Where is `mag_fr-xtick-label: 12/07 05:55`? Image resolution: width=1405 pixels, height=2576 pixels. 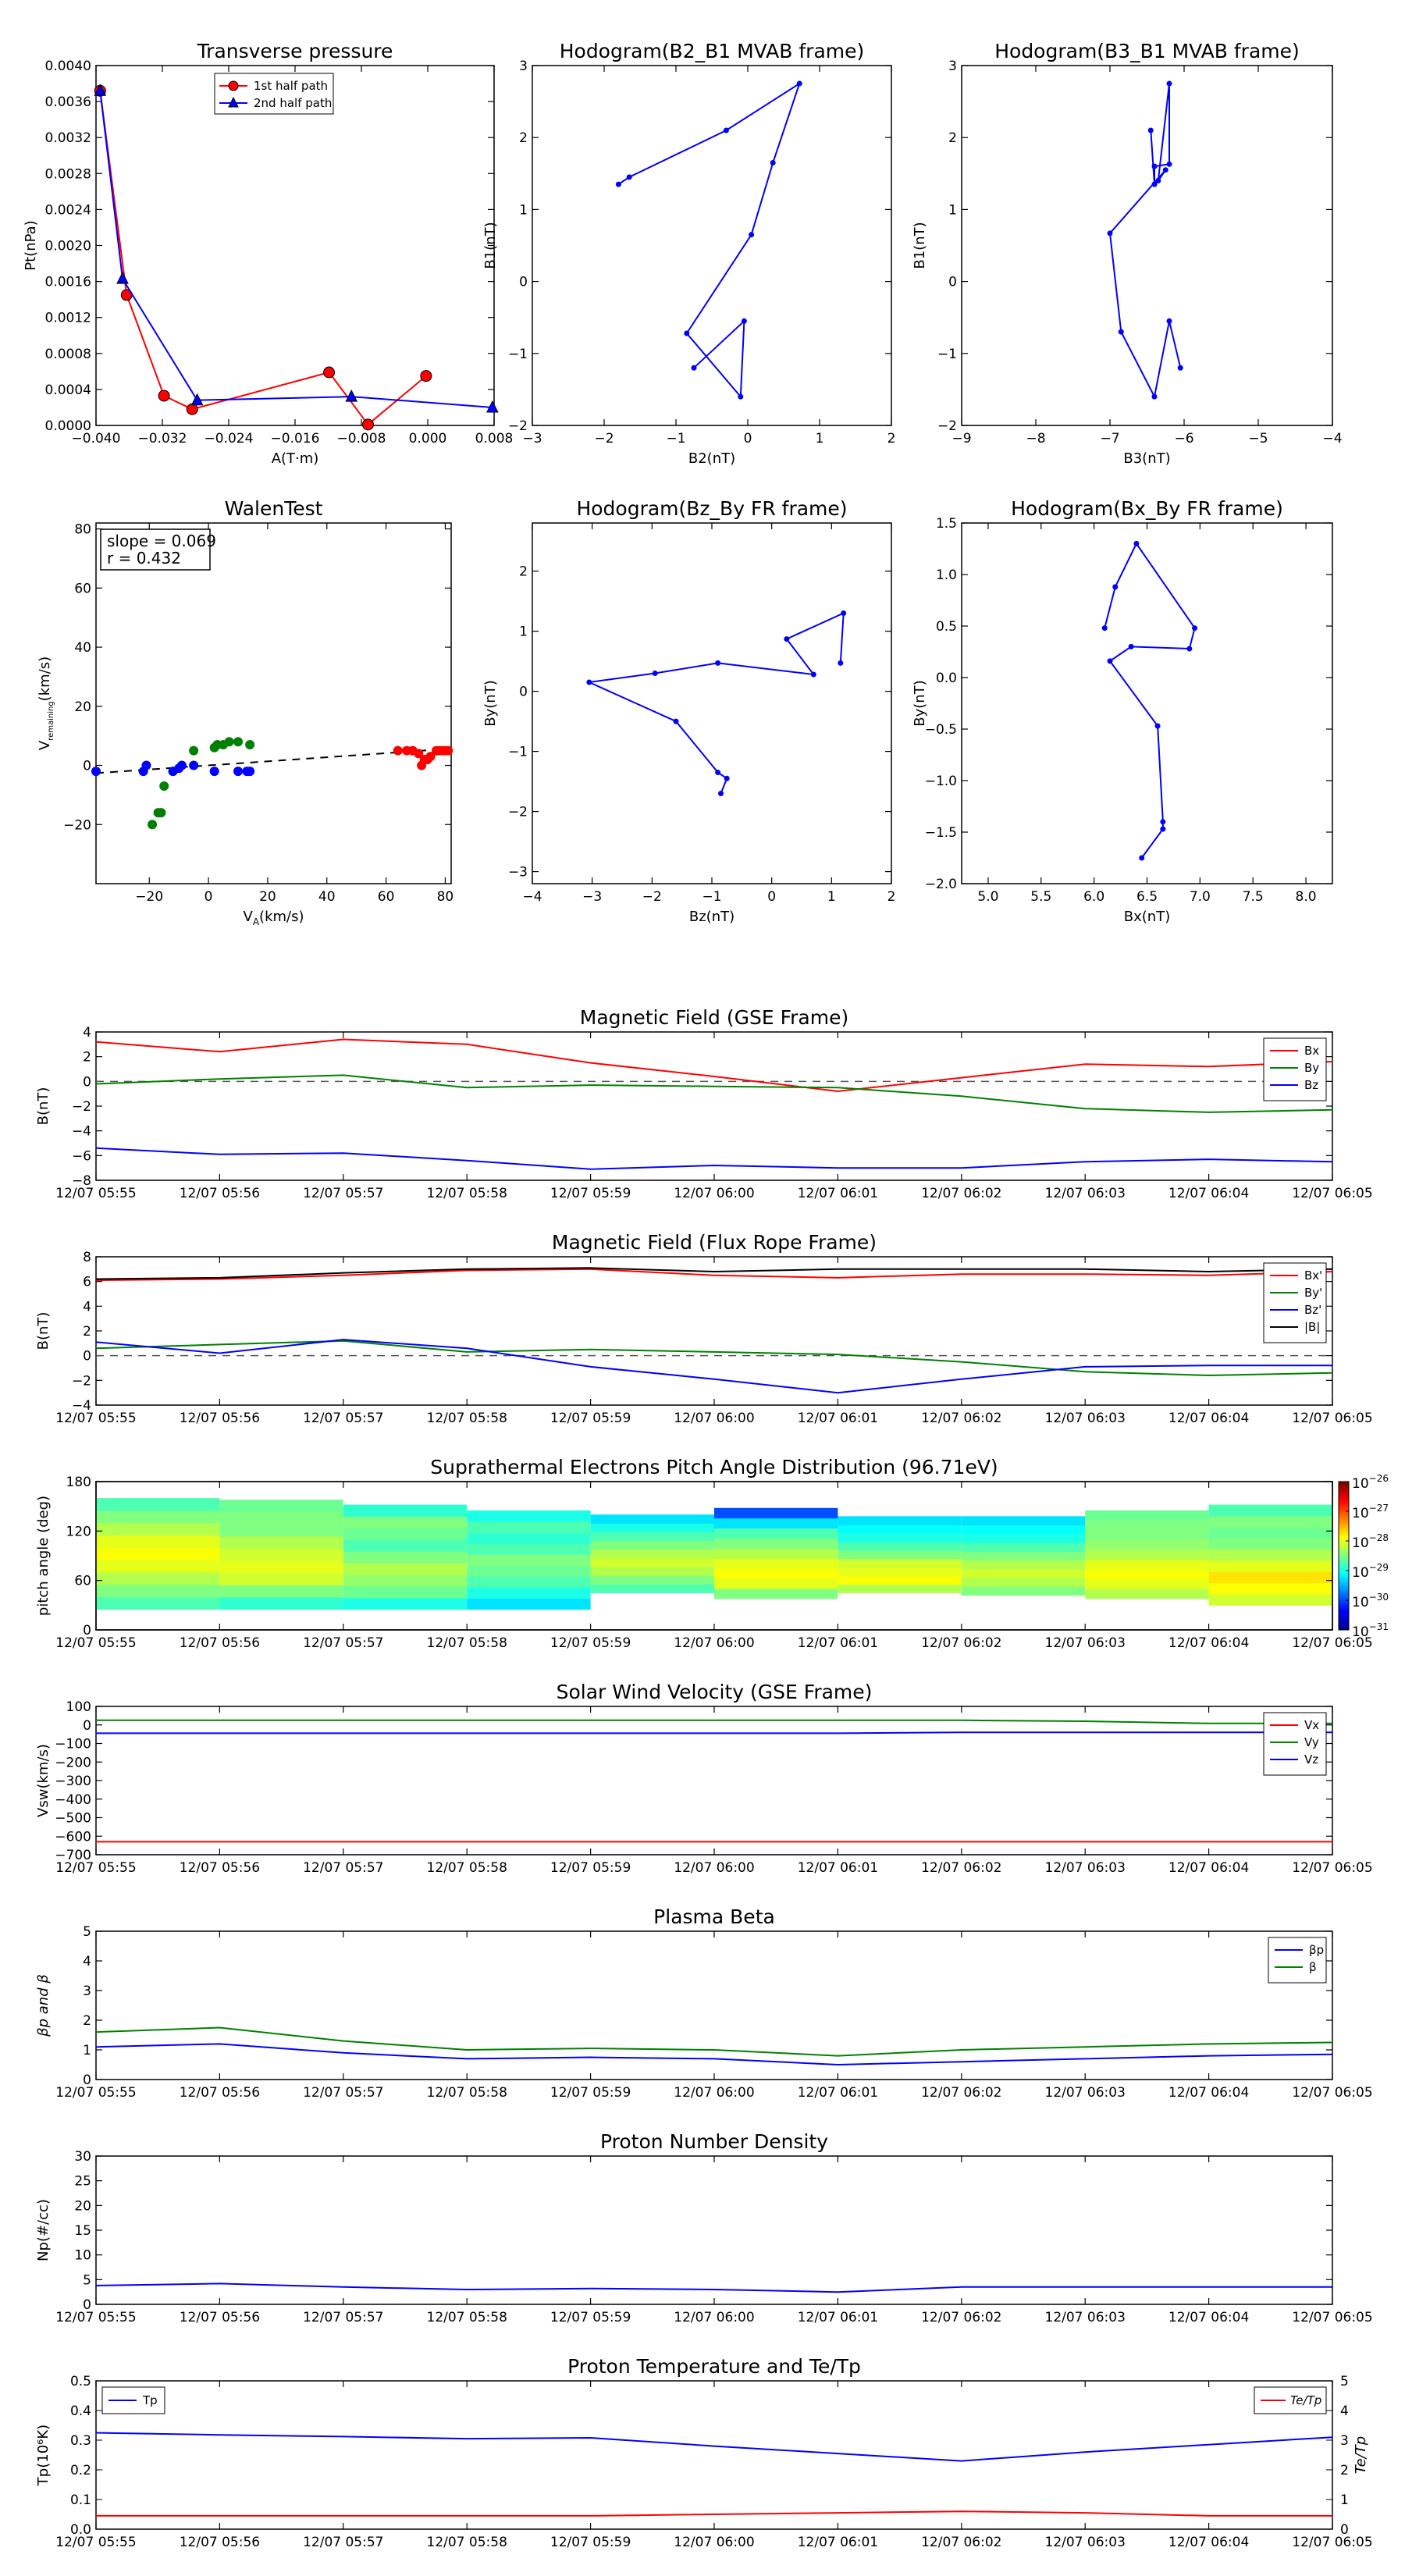 mag_fr-xtick-label: 12/07 05:55 is located at coordinates (95, 1418).